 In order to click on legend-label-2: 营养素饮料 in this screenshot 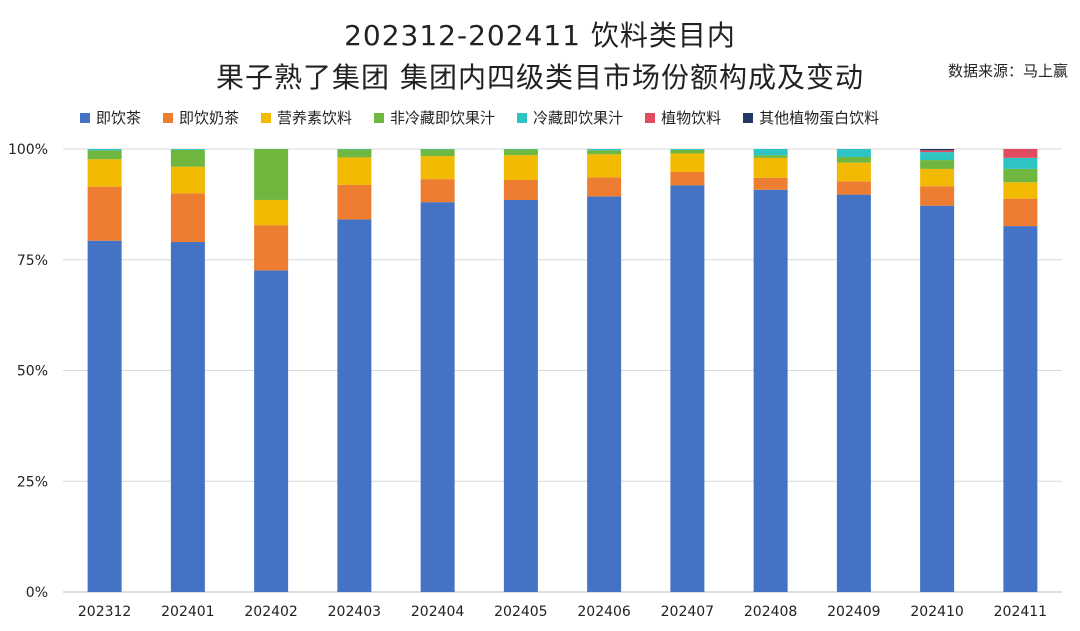, I will do `click(315, 118)`.